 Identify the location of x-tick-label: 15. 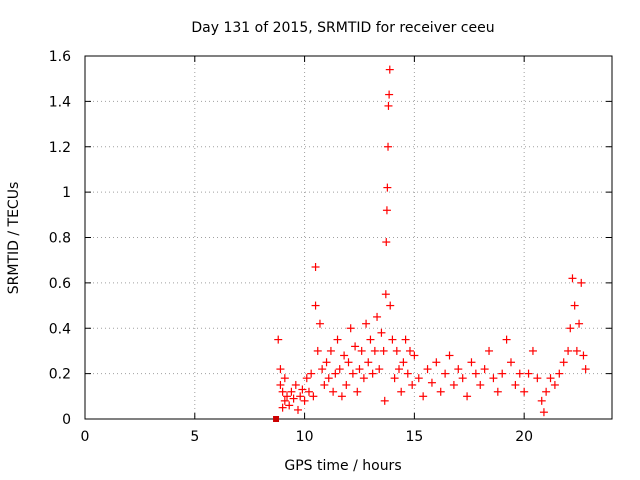
(414, 437).